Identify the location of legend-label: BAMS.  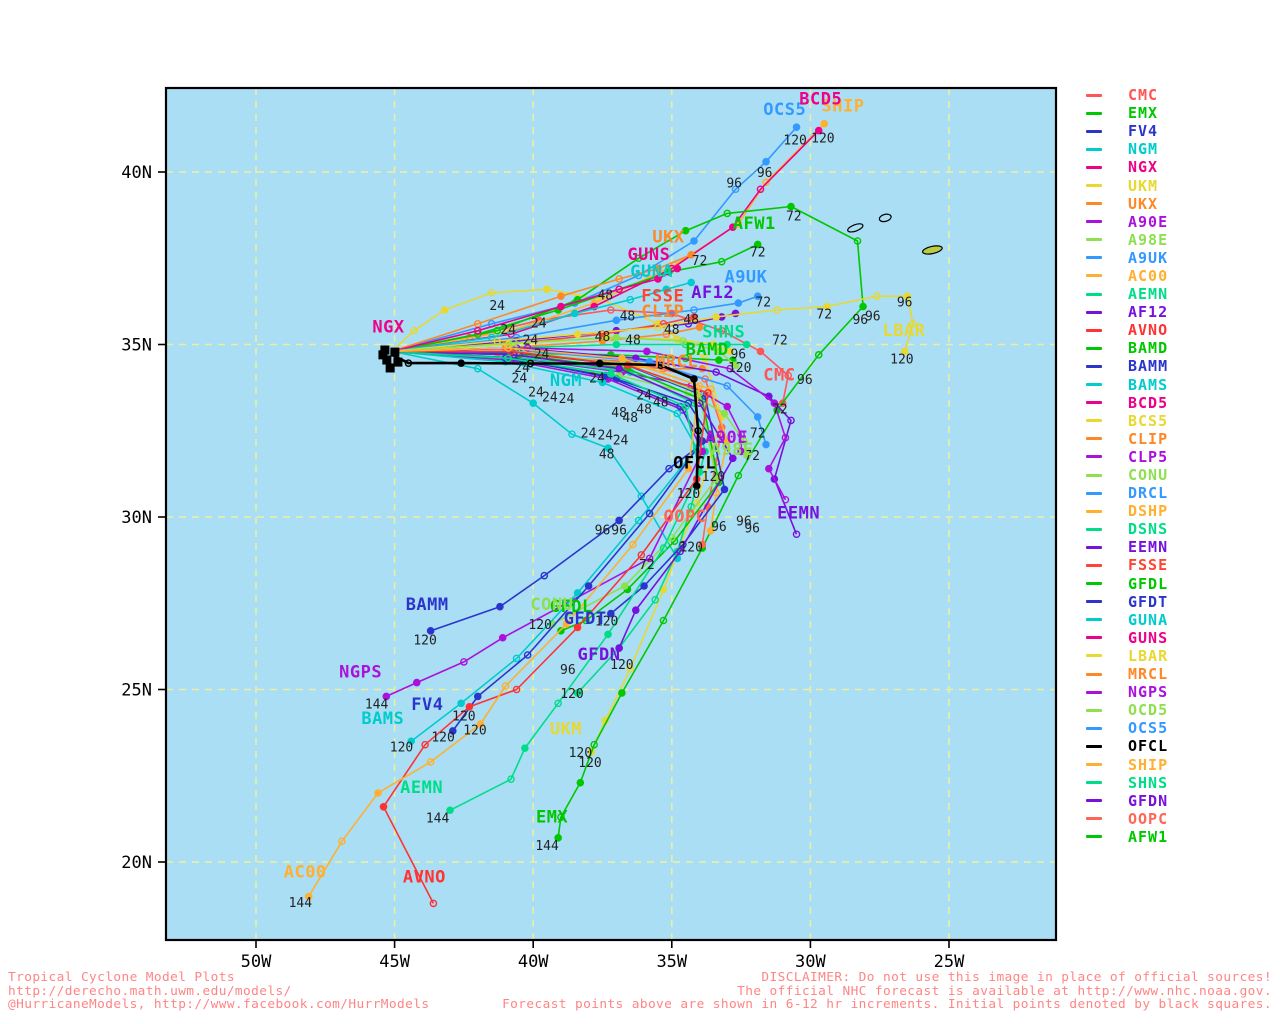
(1148, 384).